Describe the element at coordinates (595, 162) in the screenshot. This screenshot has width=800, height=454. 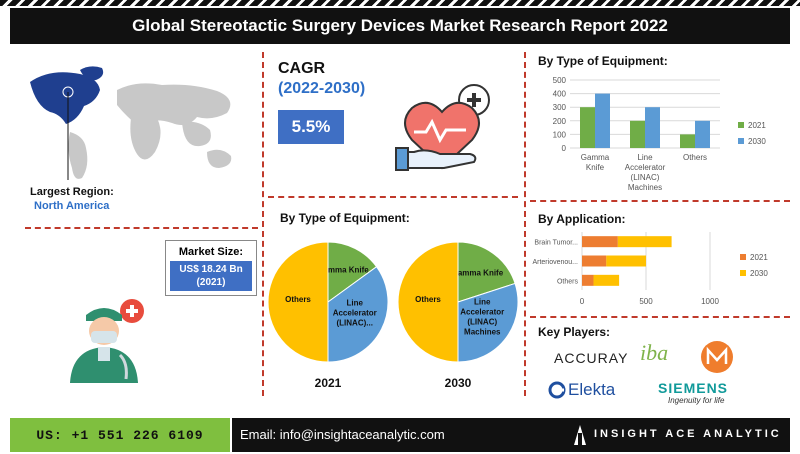
I see `x-tick-label: Gamma Knife` at that location.